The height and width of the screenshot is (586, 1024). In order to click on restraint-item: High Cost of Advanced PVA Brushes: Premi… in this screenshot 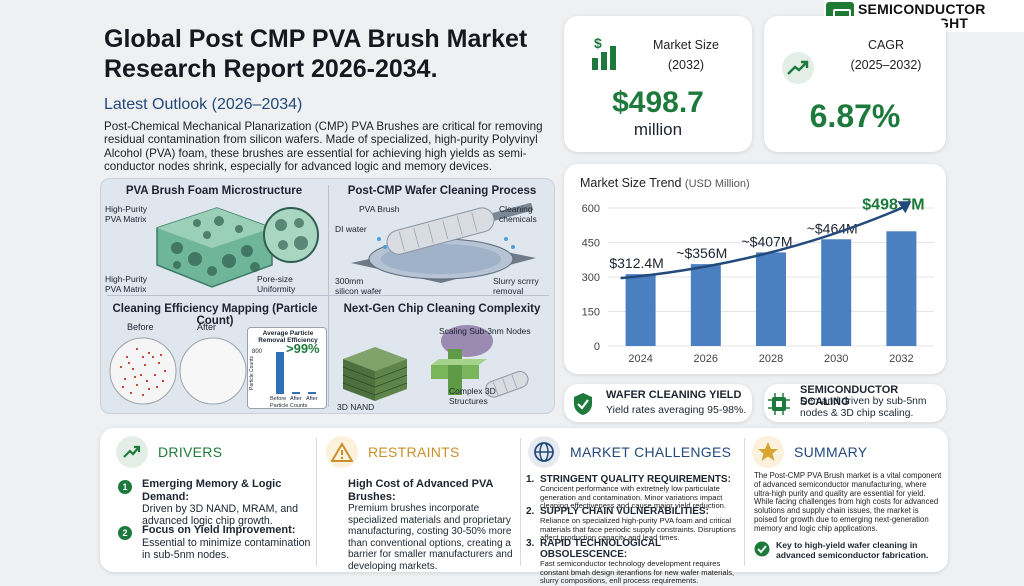, I will do `click(431, 525)`.